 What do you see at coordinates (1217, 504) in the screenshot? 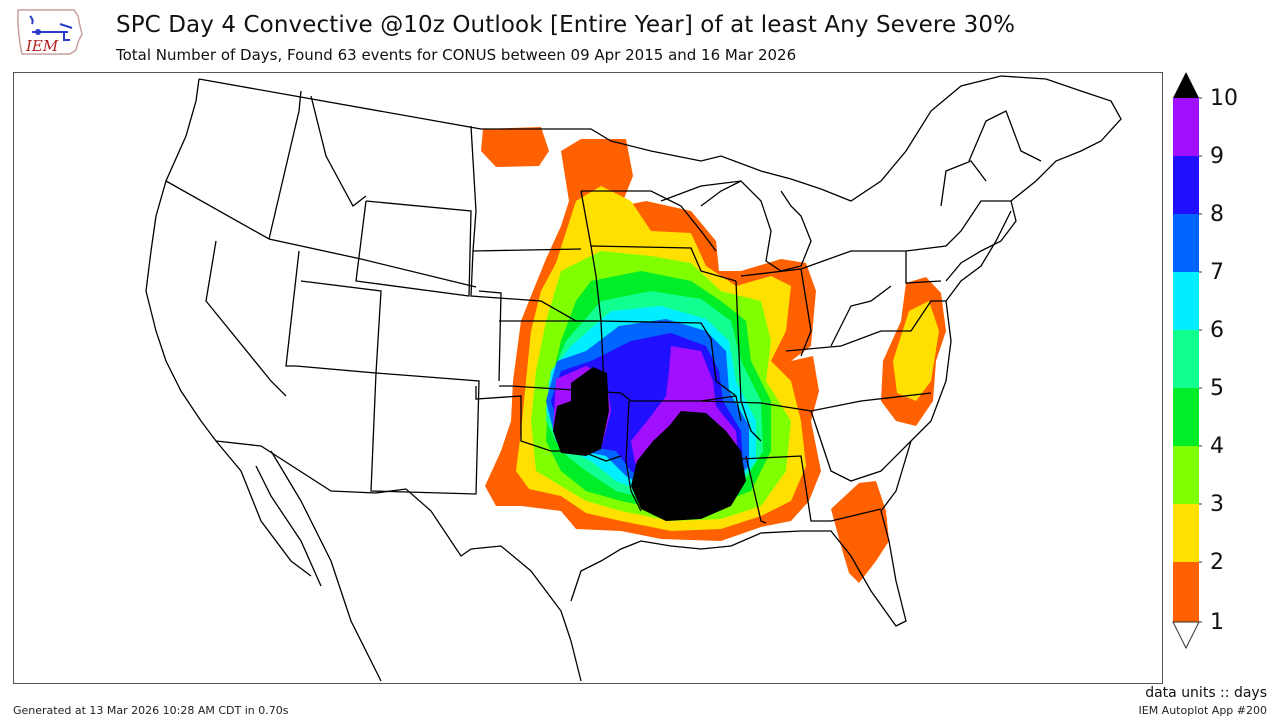
I see `colorbar-tick-3: 3` at bounding box center [1217, 504].